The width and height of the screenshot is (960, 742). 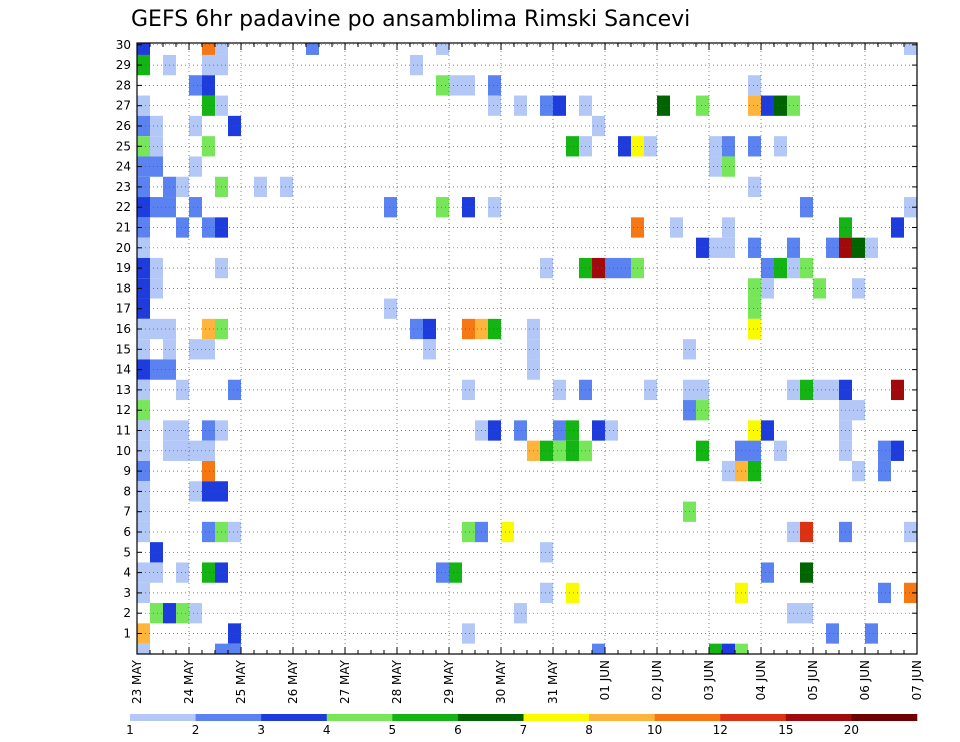 What do you see at coordinates (589, 730) in the screenshot?
I see `colorbar-label: 8` at bounding box center [589, 730].